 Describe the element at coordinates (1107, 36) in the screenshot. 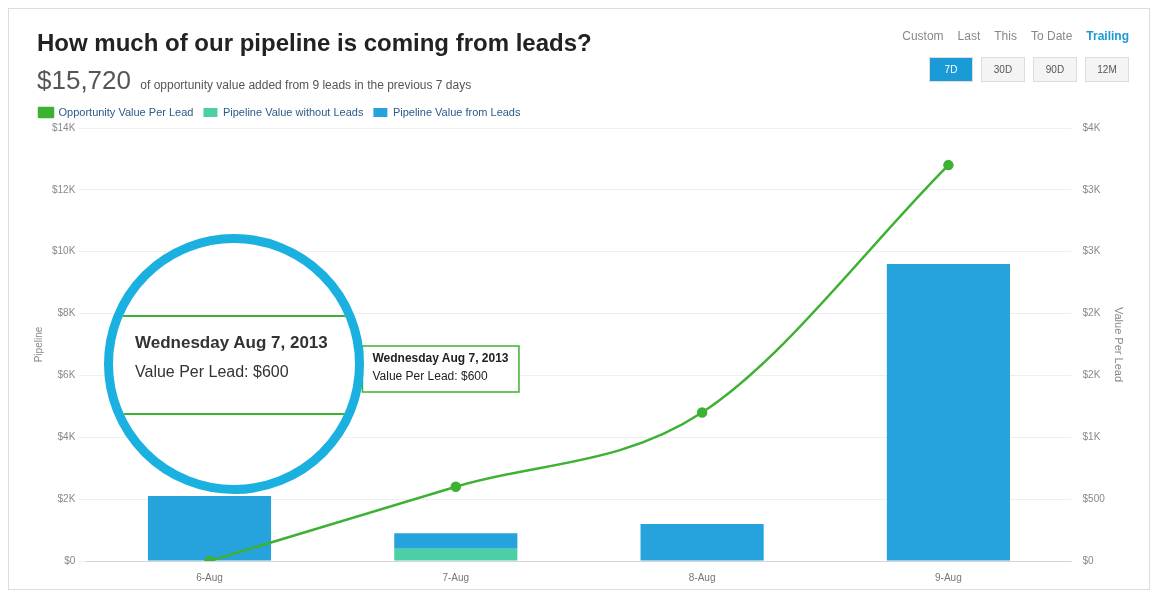

I see `text: Trailing` at that location.